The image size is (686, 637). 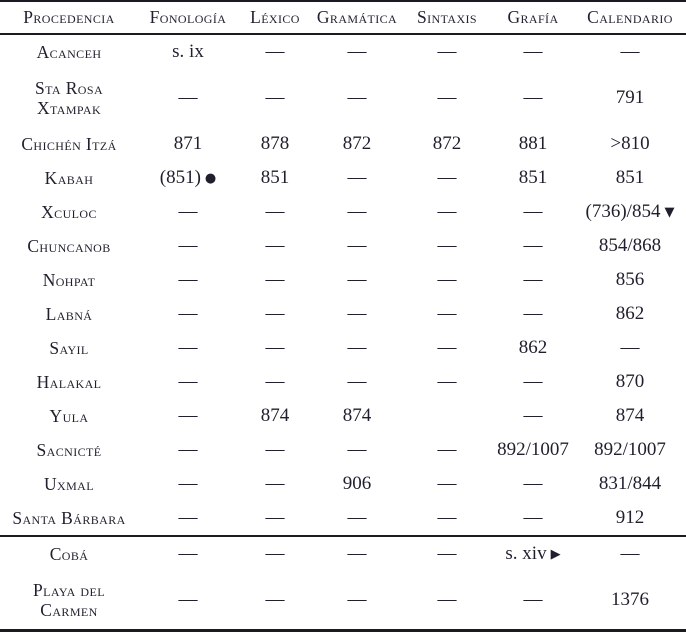 What do you see at coordinates (630, 484) in the screenshot?
I see `value-cell: 831/844` at bounding box center [630, 484].